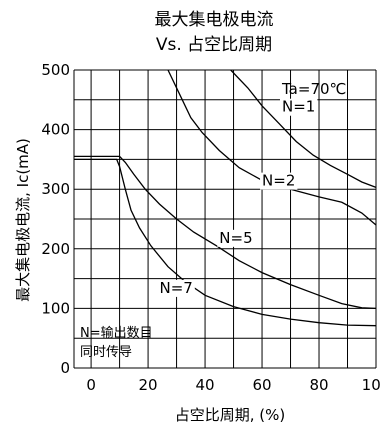  I want to click on series-label-3: N=5, so click(235, 238).